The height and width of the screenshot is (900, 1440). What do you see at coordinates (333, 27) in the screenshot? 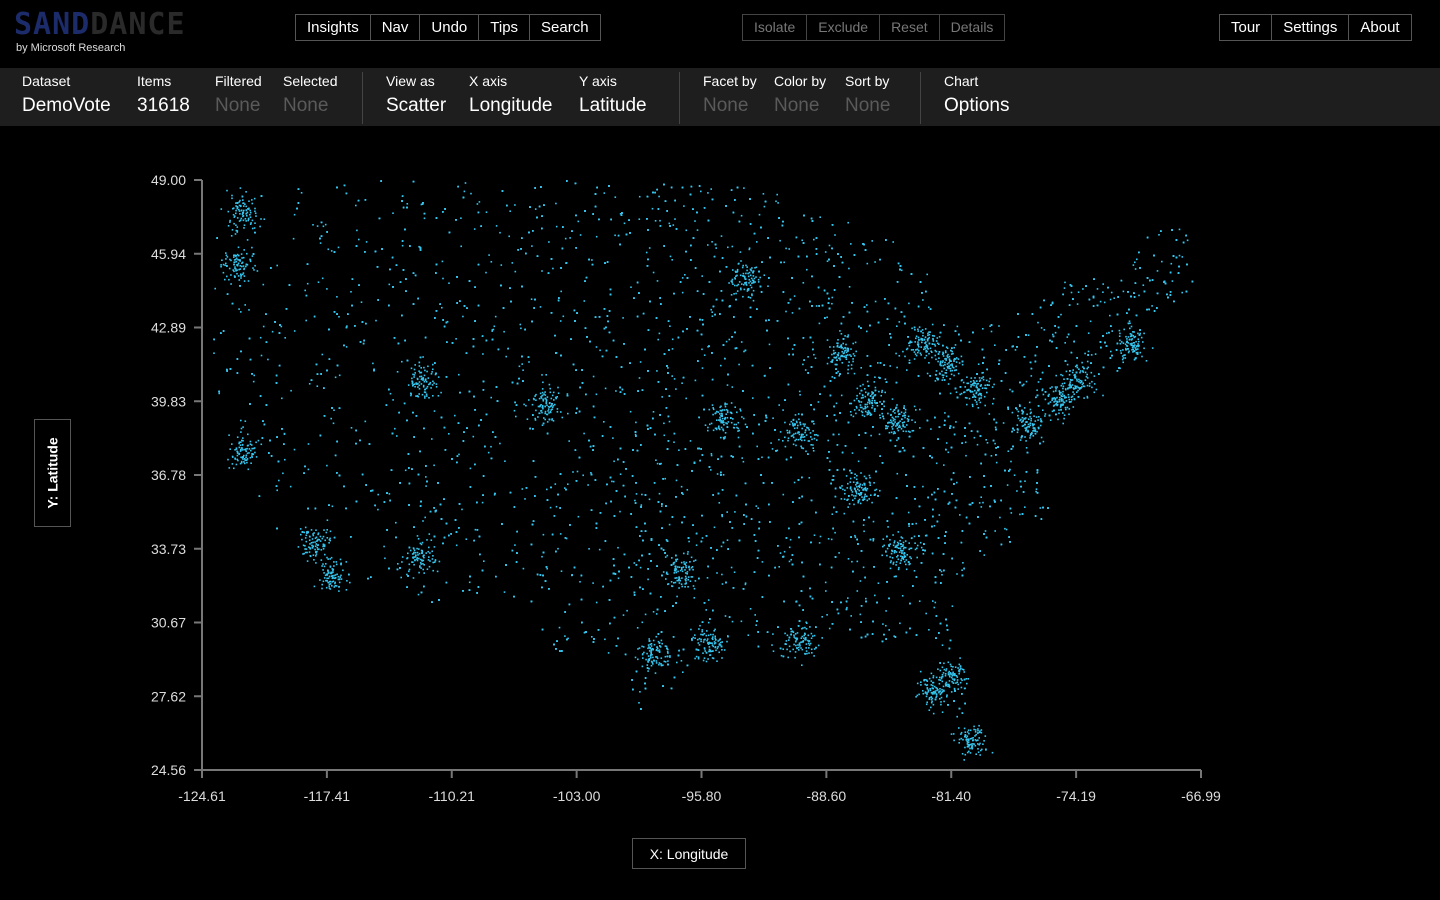
I see `insights-button: Insights` at bounding box center [333, 27].